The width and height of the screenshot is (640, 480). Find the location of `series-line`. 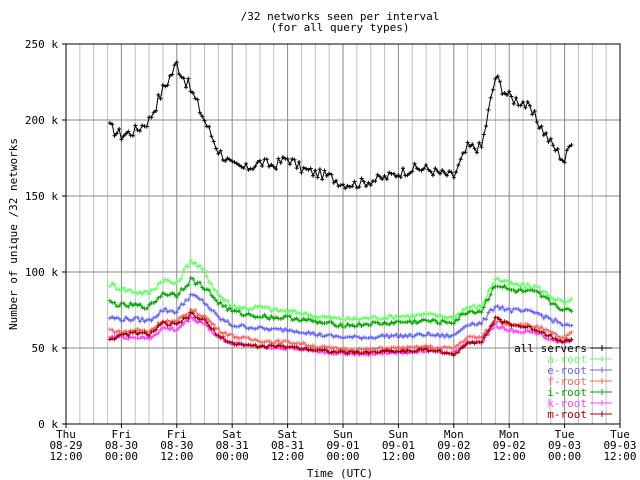

series-line is located at coordinates (340, 330).